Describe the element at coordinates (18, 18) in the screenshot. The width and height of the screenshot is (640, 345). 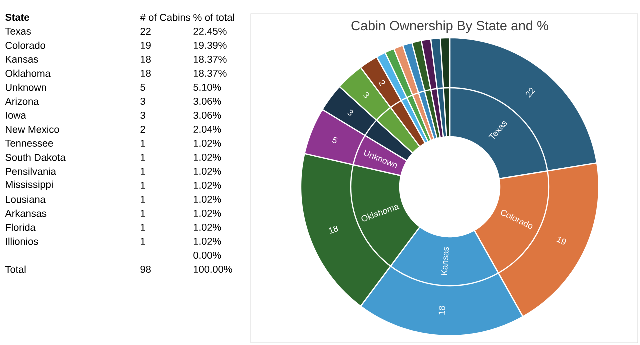
I see `text: State` at that location.